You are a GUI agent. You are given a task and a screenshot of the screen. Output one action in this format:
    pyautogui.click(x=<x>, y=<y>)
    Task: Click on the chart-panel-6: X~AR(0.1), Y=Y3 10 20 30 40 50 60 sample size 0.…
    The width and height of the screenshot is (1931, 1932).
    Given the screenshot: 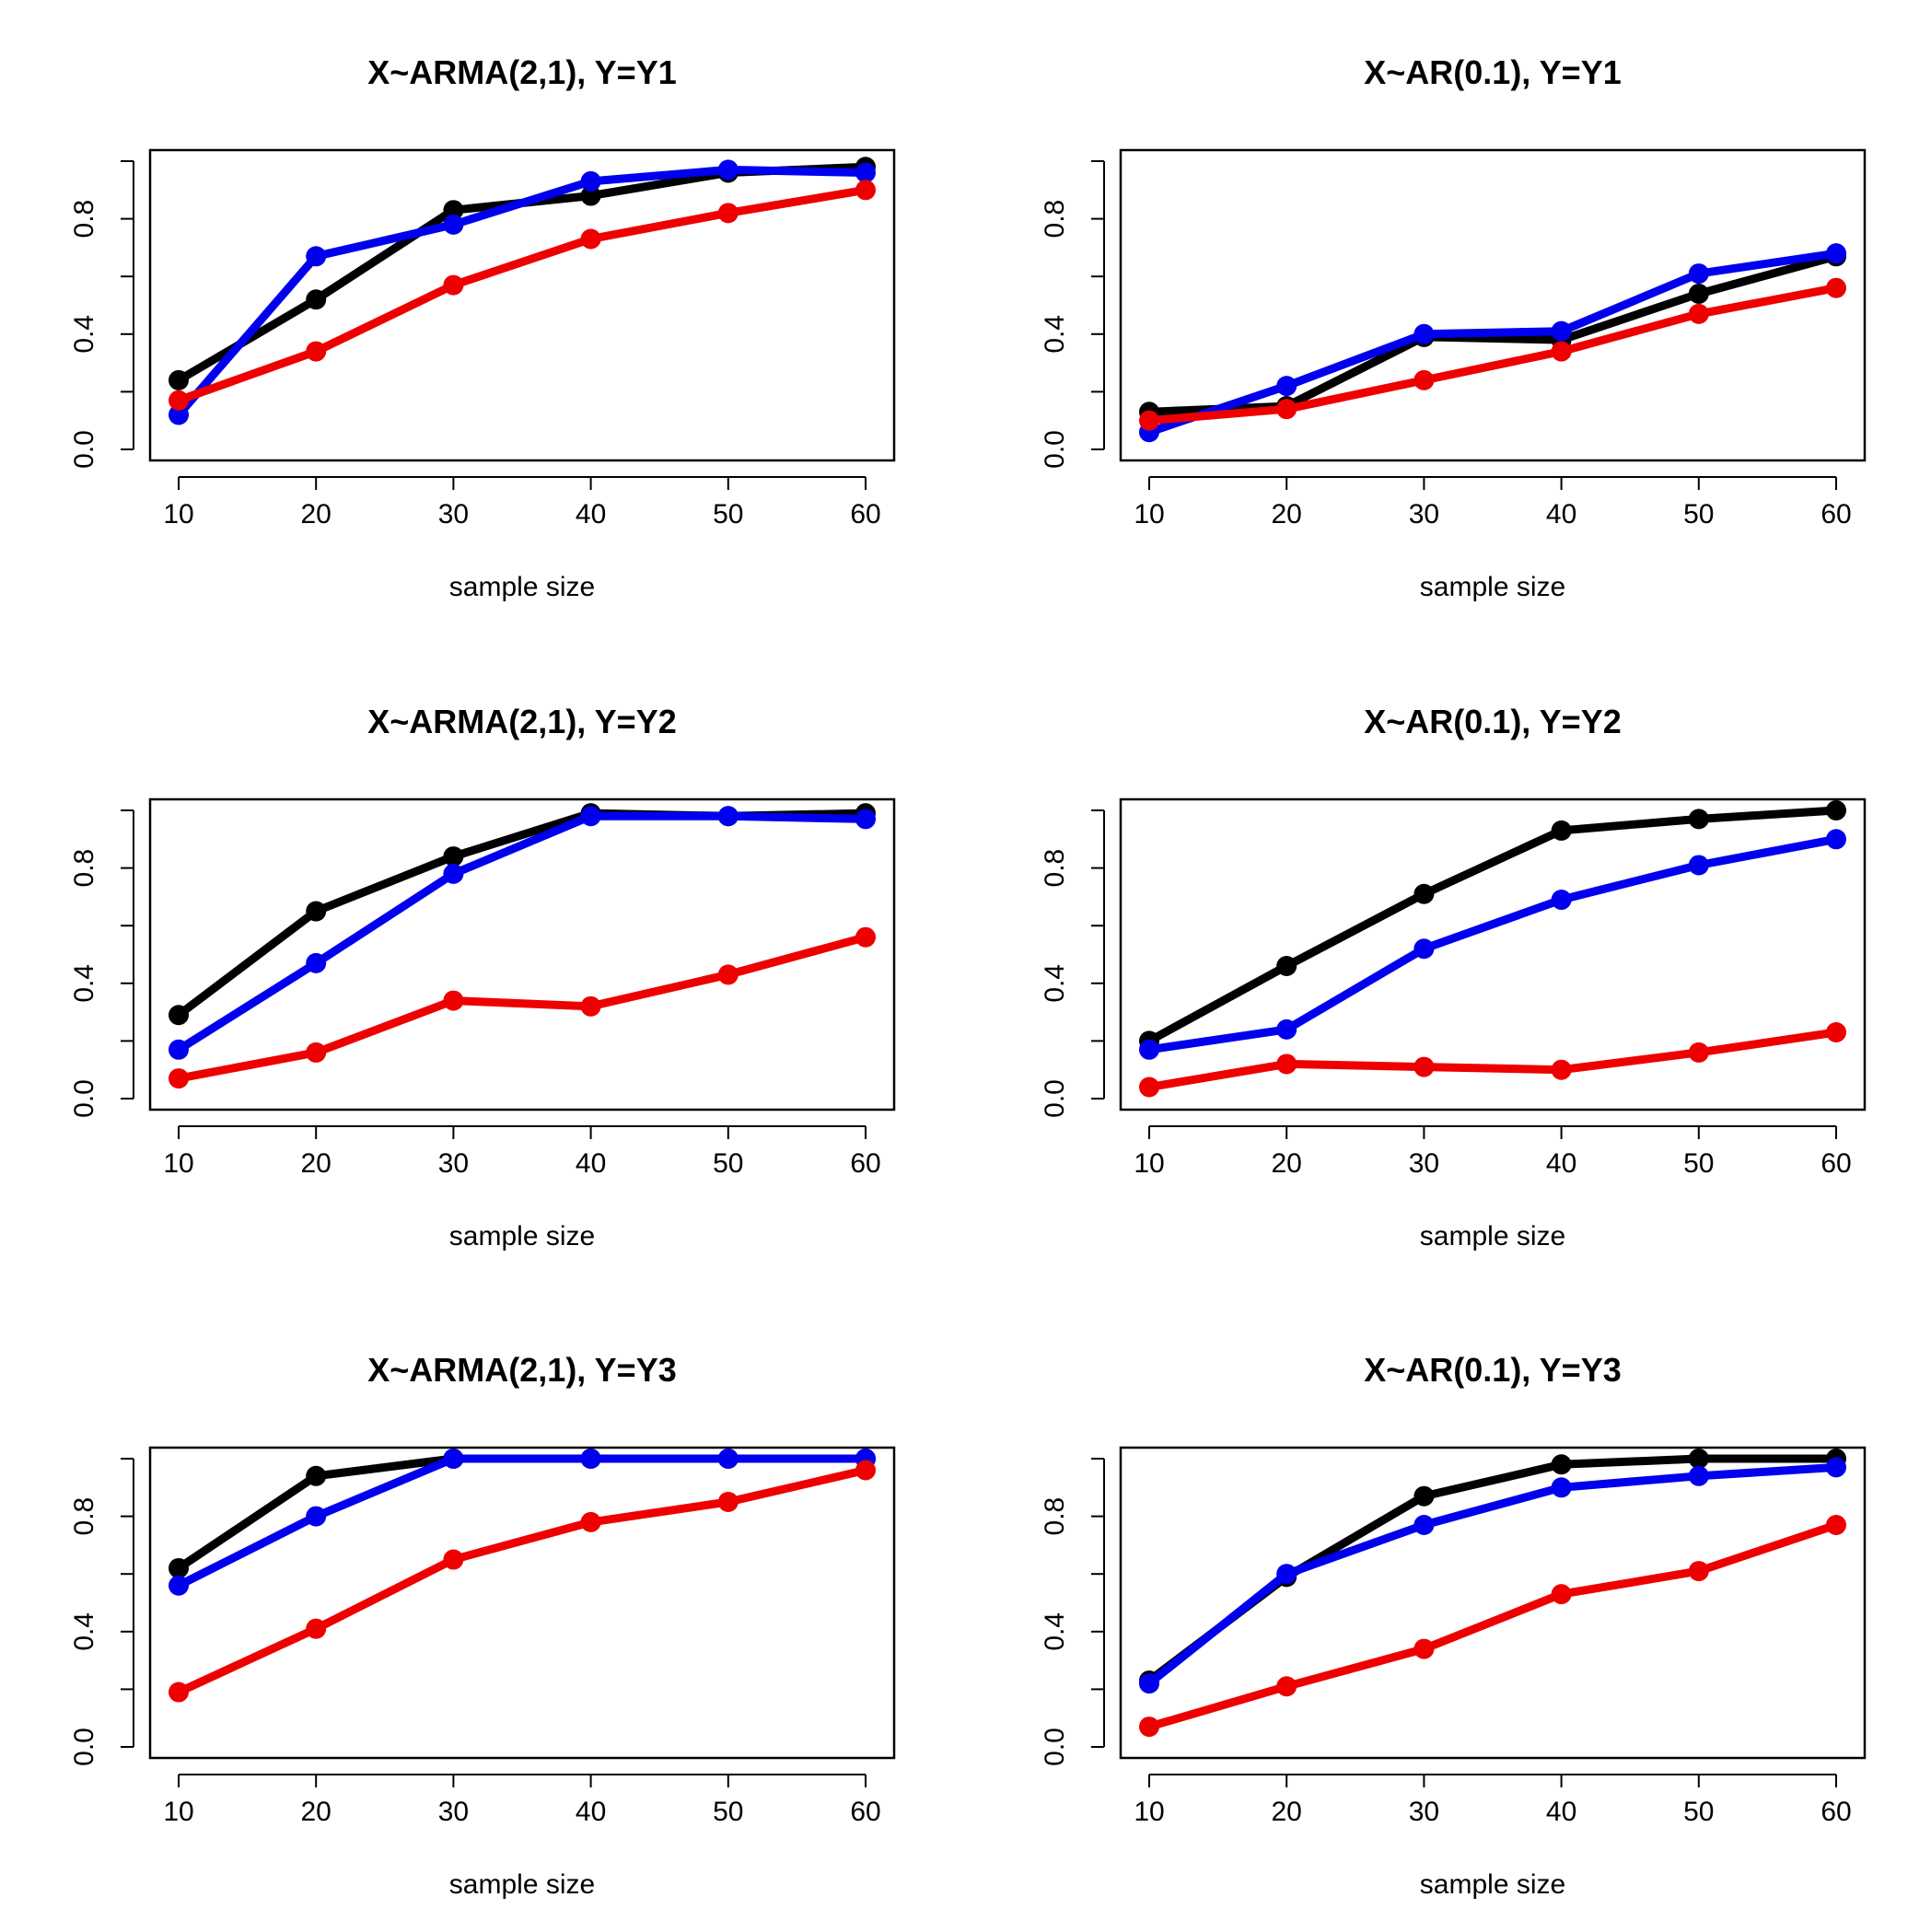 What is the action you would take?
    pyautogui.click(x=1453, y=1625)
    